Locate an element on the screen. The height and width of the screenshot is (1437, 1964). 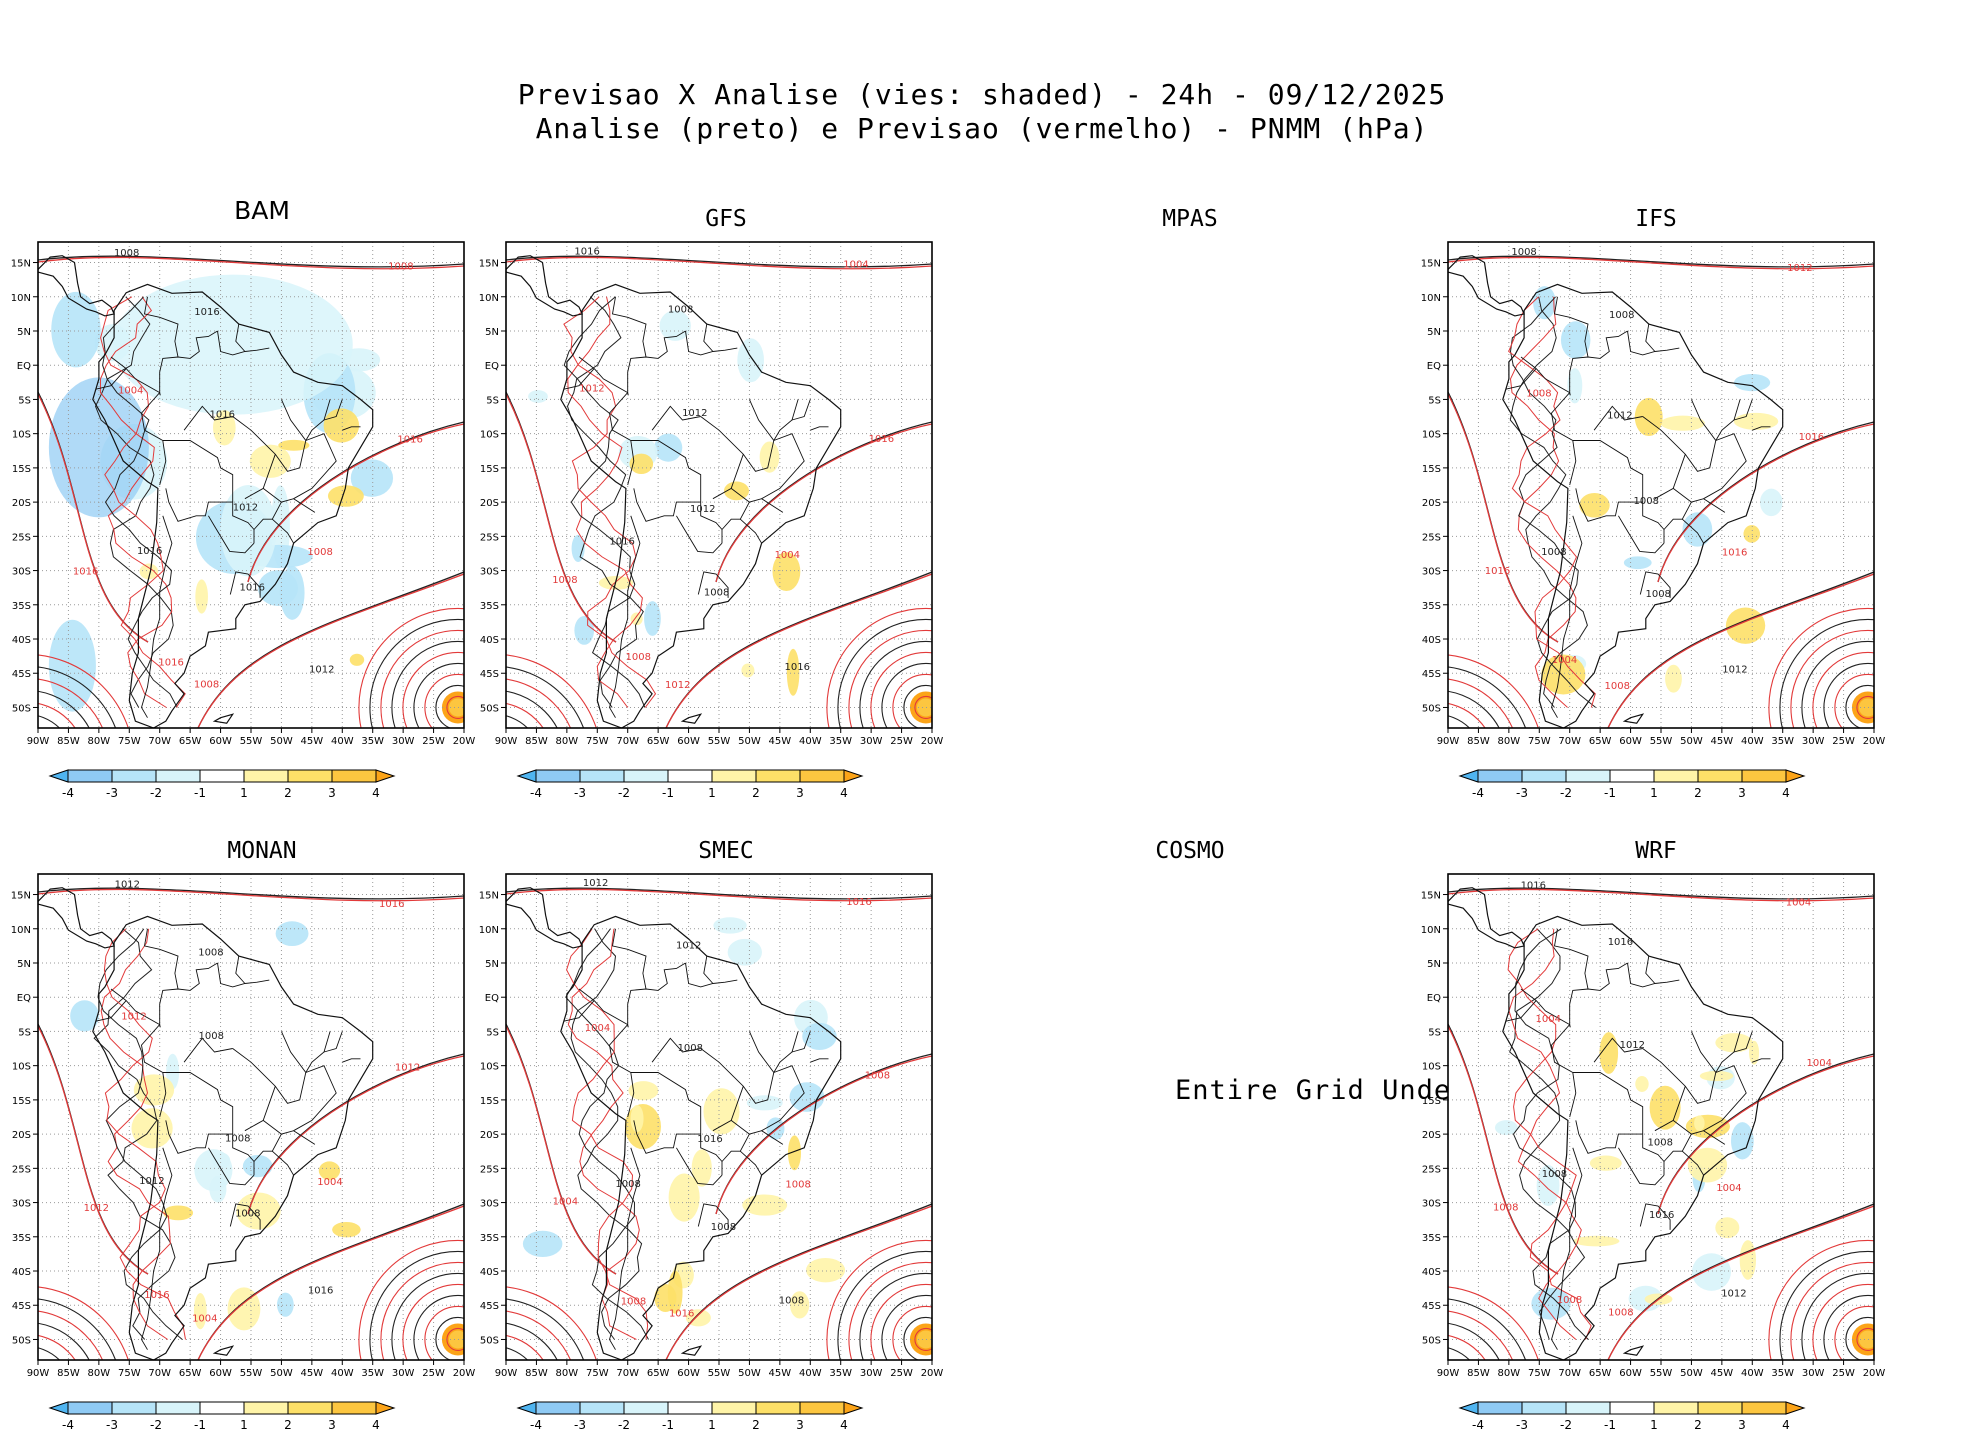
south-america-coast is located at coordinates (701, 506).